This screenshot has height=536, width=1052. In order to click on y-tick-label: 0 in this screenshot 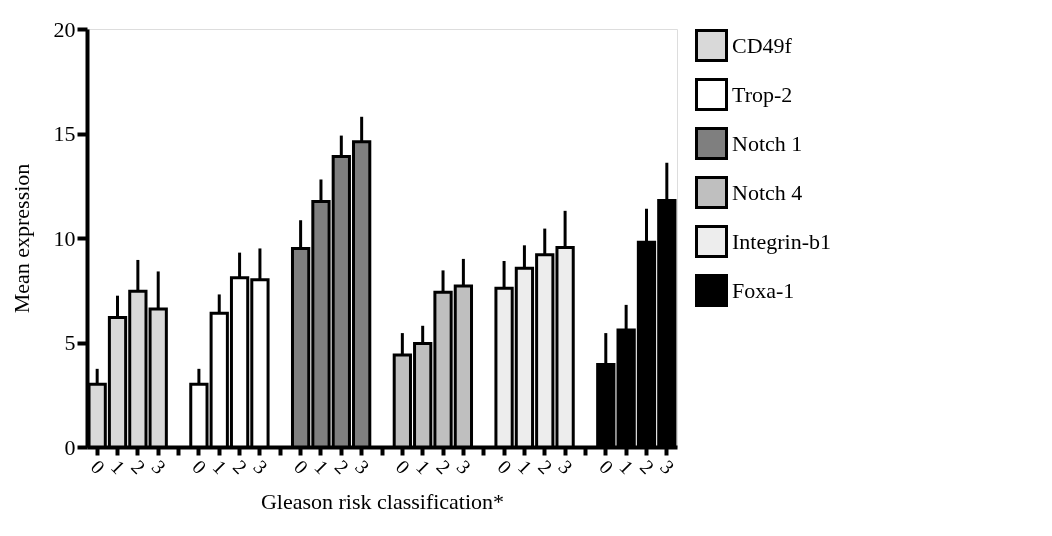, I will do `click(70, 447)`.